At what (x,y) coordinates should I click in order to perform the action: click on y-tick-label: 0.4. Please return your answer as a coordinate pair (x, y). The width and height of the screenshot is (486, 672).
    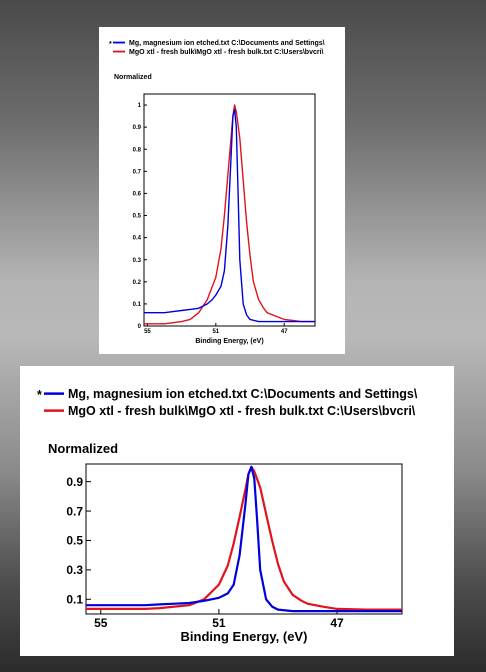
    Looking at the image, I should click on (137, 239).